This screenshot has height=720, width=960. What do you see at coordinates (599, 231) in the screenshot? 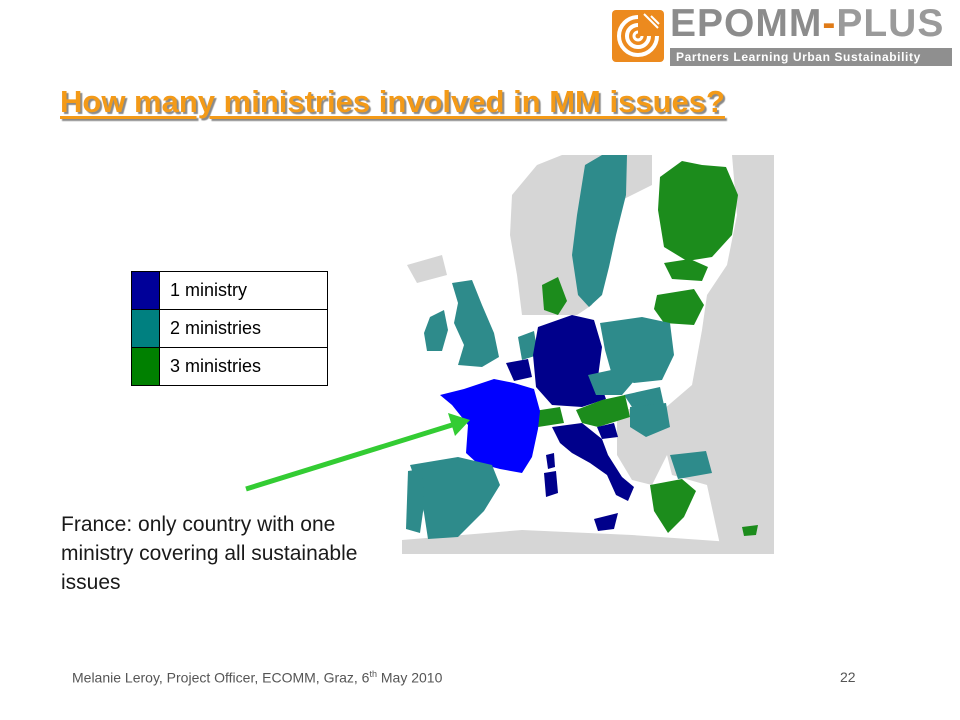
I see `map-sweden` at bounding box center [599, 231].